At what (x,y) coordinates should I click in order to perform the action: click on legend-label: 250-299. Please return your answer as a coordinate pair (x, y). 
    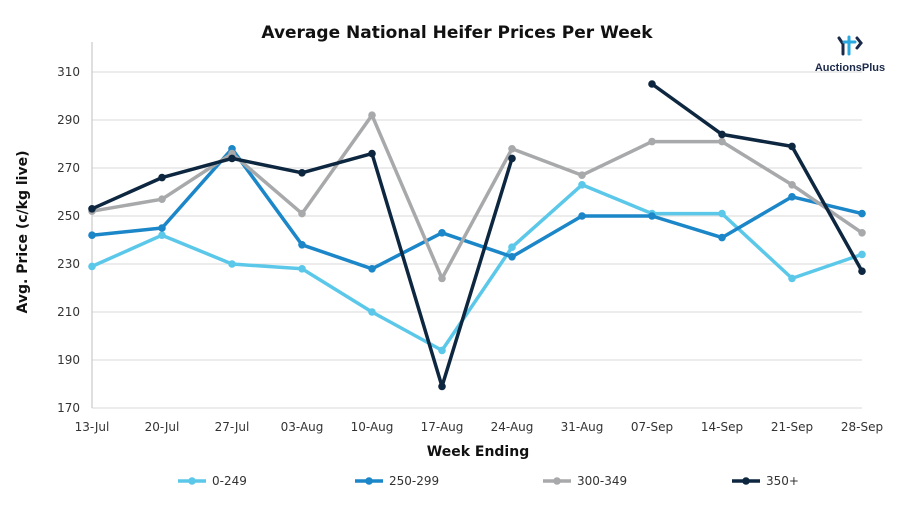
    Looking at the image, I should click on (414, 481).